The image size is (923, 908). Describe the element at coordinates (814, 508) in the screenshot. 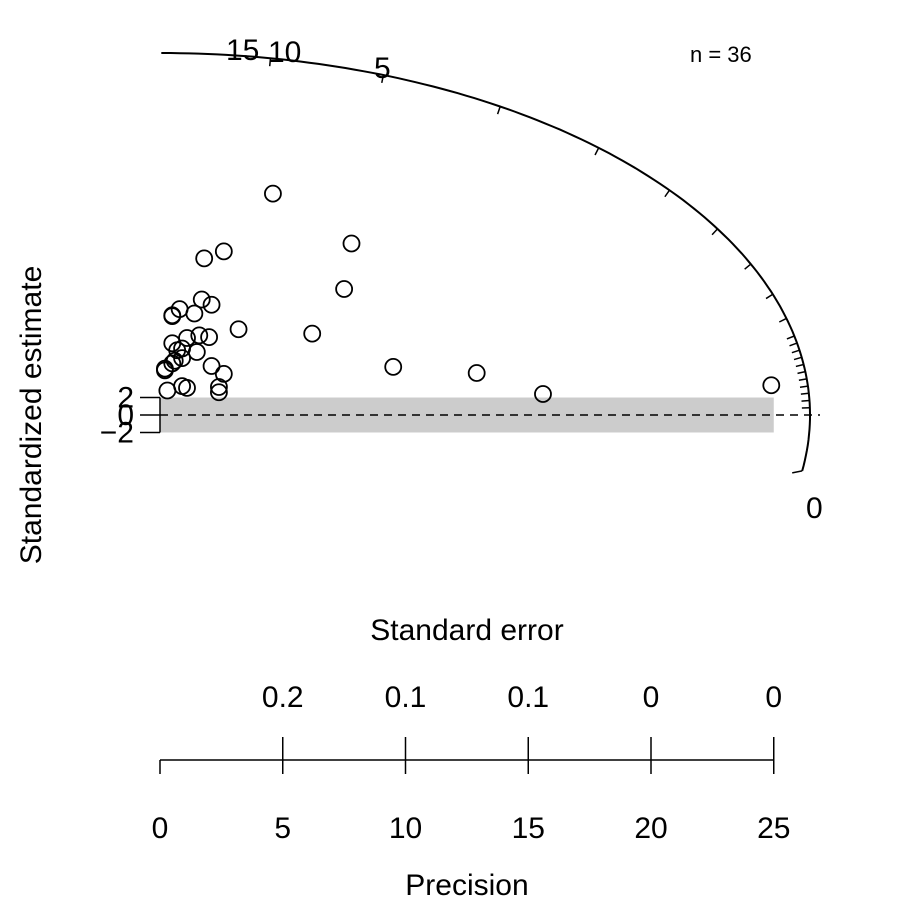

I see `arc-label: 0` at that location.